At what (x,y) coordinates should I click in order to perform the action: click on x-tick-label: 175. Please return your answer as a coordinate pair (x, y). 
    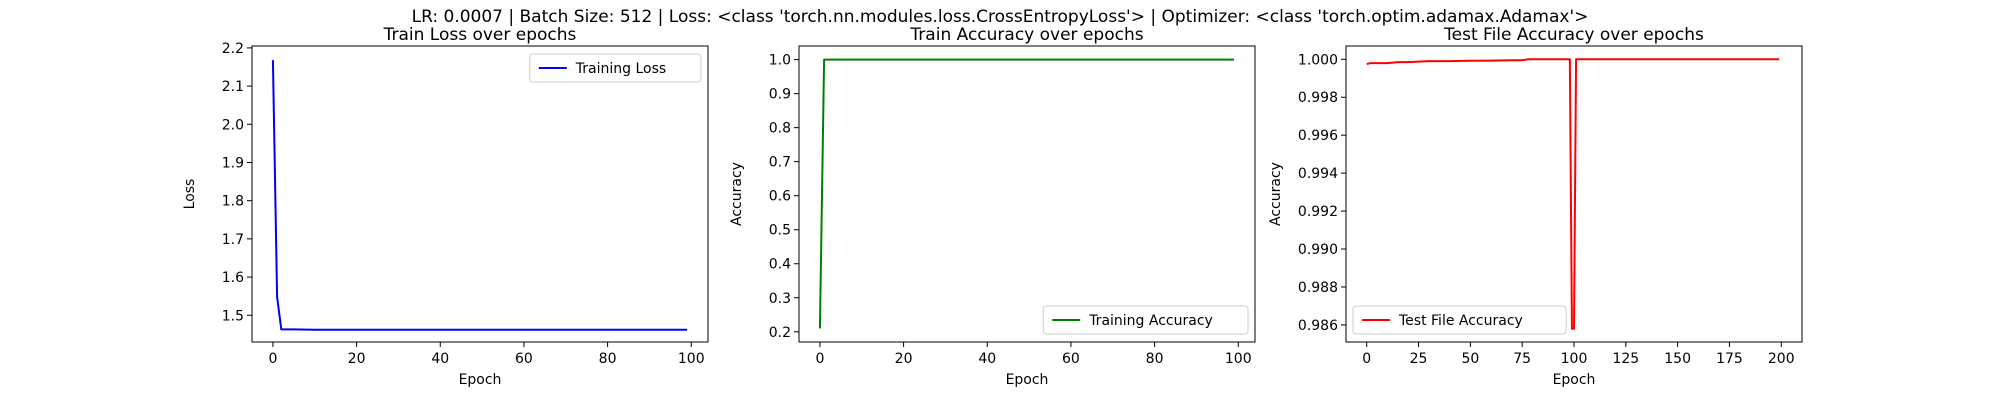
    Looking at the image, I should click on (1729, 359).